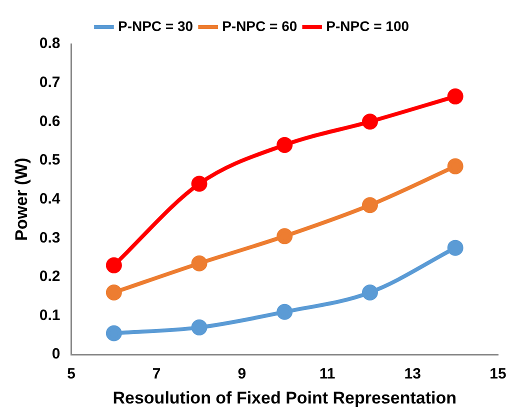 This screenshot has width=520, height=419. I want to click on y-axis-title: Power (W), so click(21, 199).